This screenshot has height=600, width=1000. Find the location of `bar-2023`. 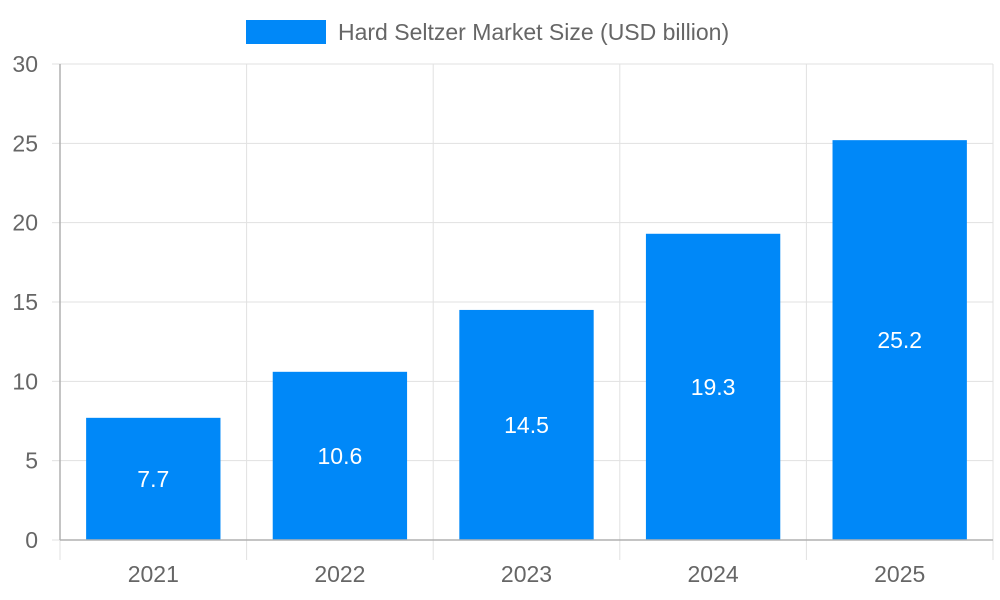

bar-2023 is located at coordinates (526, 424).